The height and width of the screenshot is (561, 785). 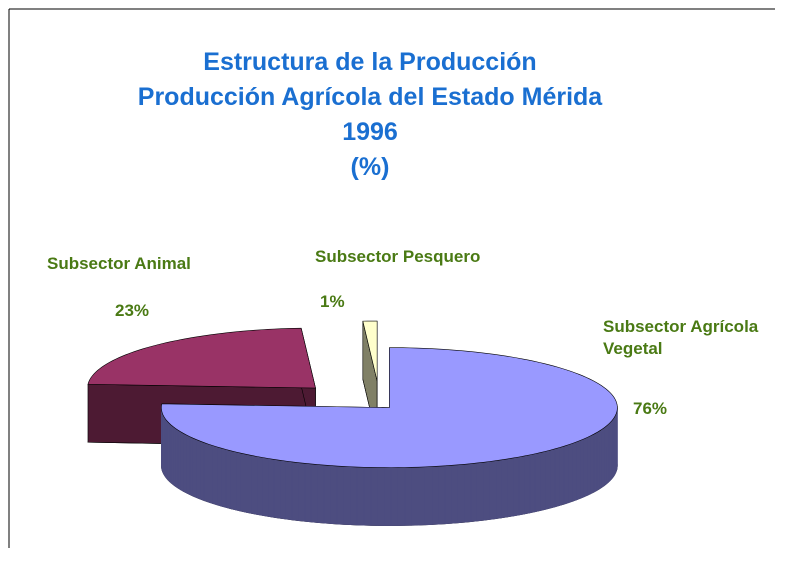 I want to click on slice-label: Subsector Animal, so click(x=119, y=263).